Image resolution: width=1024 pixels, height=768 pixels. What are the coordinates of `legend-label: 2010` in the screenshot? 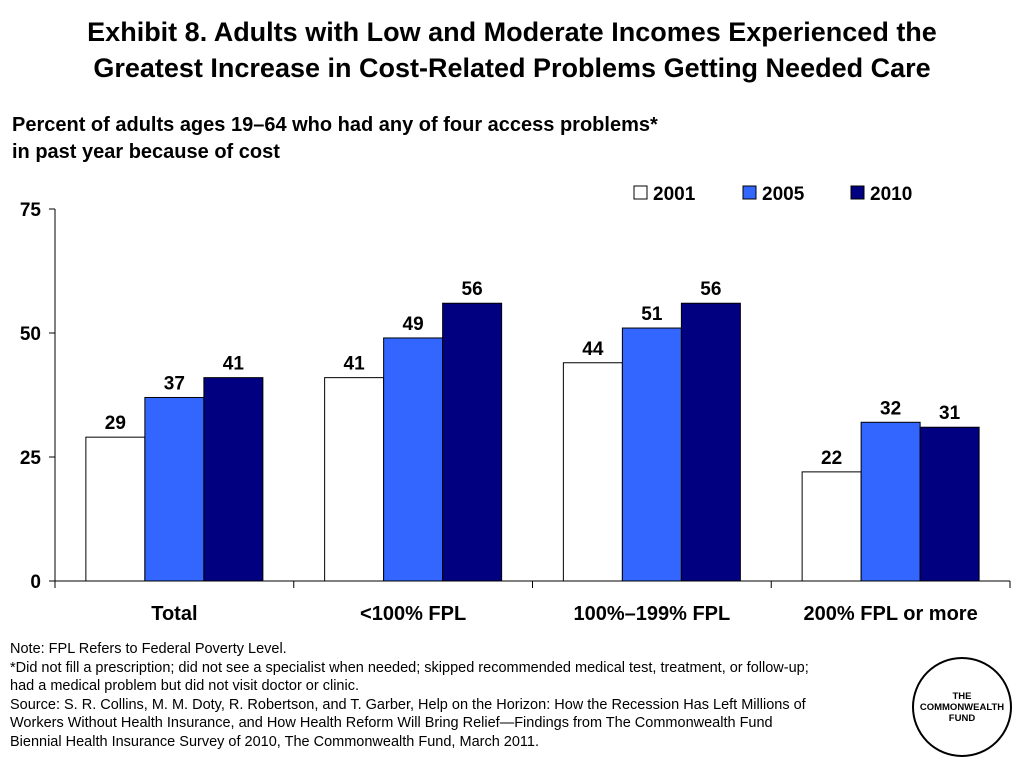 It's located at (891, 194).